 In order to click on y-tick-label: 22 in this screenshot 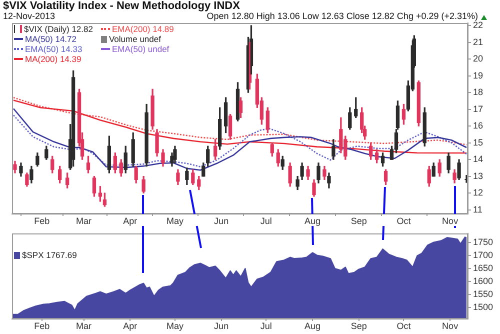, I will do `click(478, 25)`.